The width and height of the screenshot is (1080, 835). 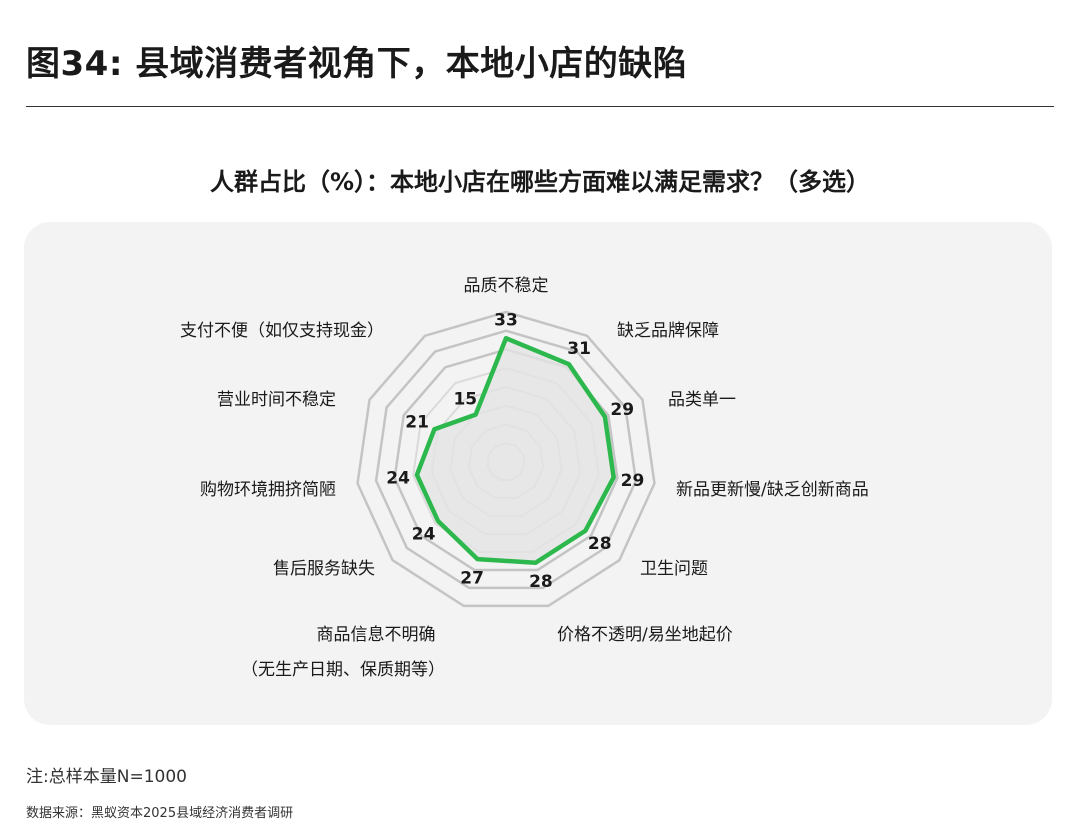 What do you see at coordinates (506, 286) in the screenshot?
I see `category-label: 品质不稳定` at bounding box center [506, 286].